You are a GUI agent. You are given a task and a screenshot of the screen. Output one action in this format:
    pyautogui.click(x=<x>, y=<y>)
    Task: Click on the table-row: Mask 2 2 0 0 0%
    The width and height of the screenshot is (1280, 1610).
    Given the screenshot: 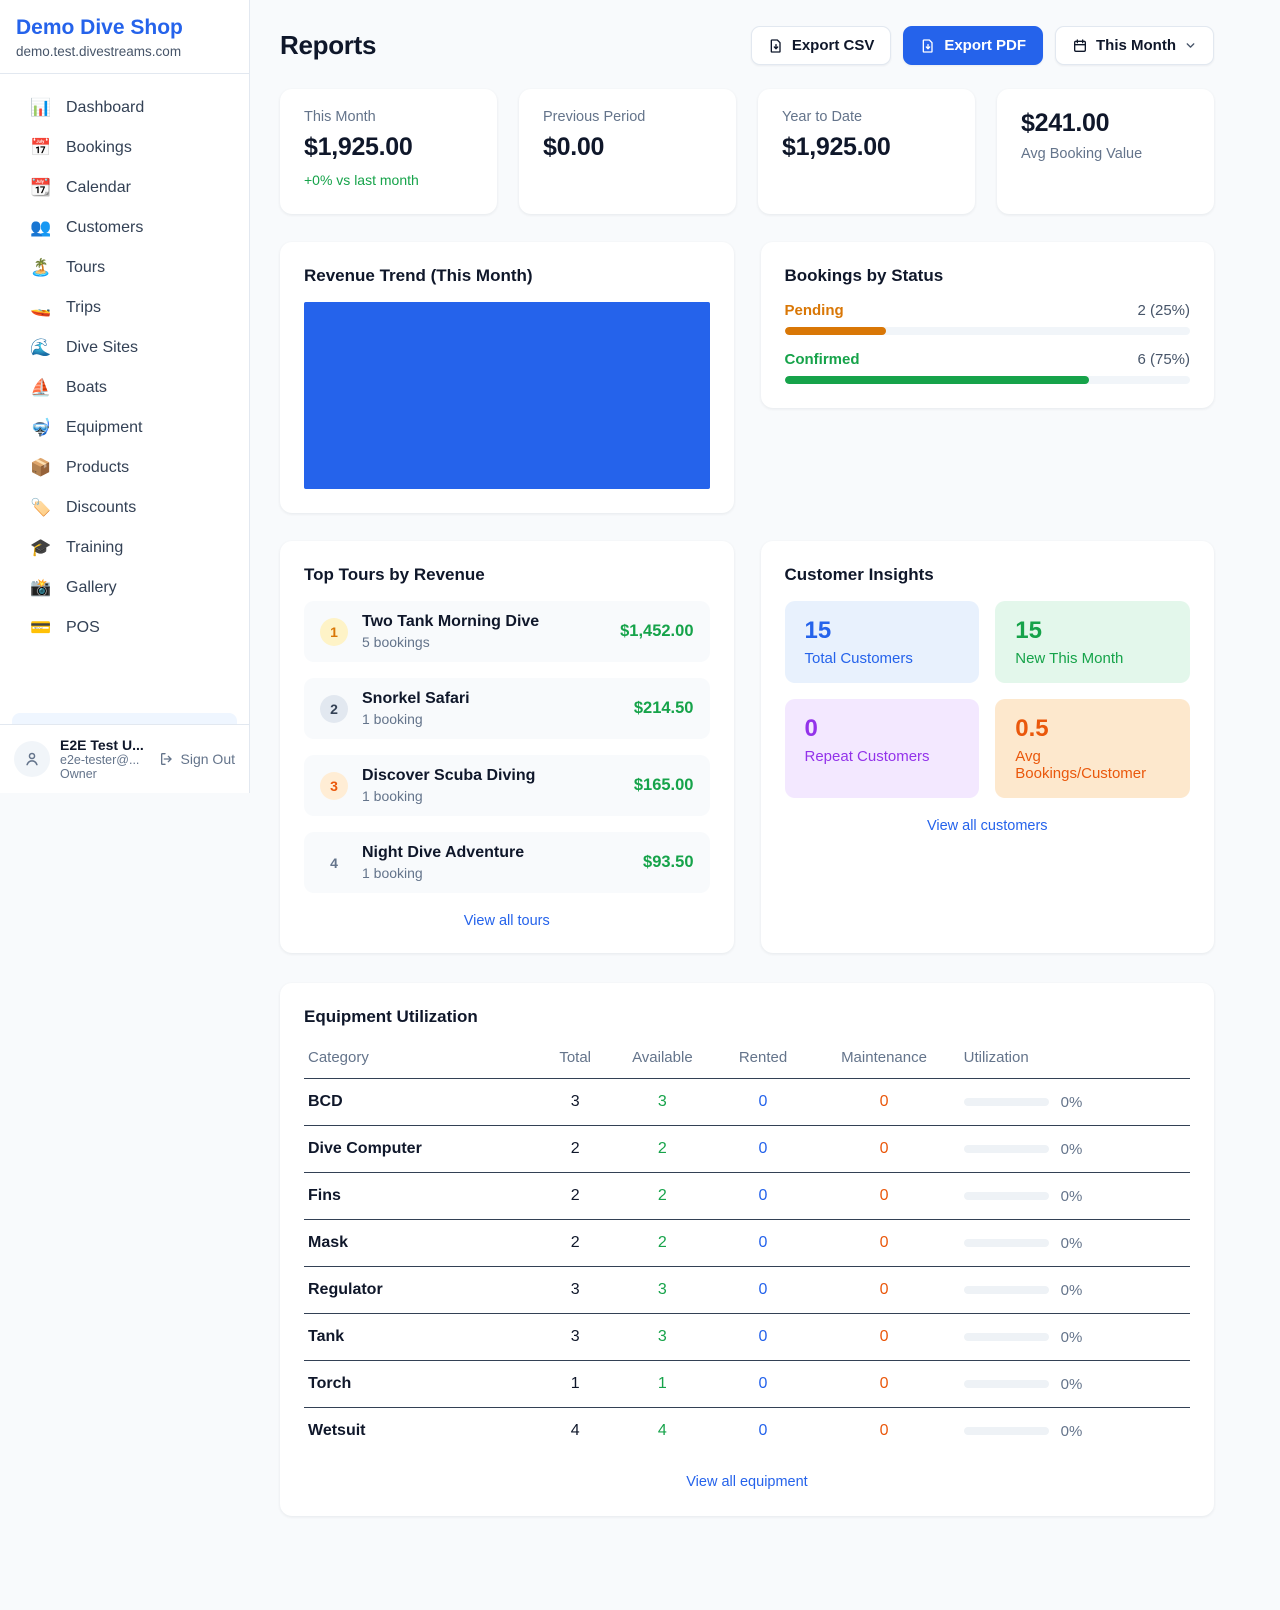 What is the action you would take?
    pyautogui.click(x=747, y=1243)
    